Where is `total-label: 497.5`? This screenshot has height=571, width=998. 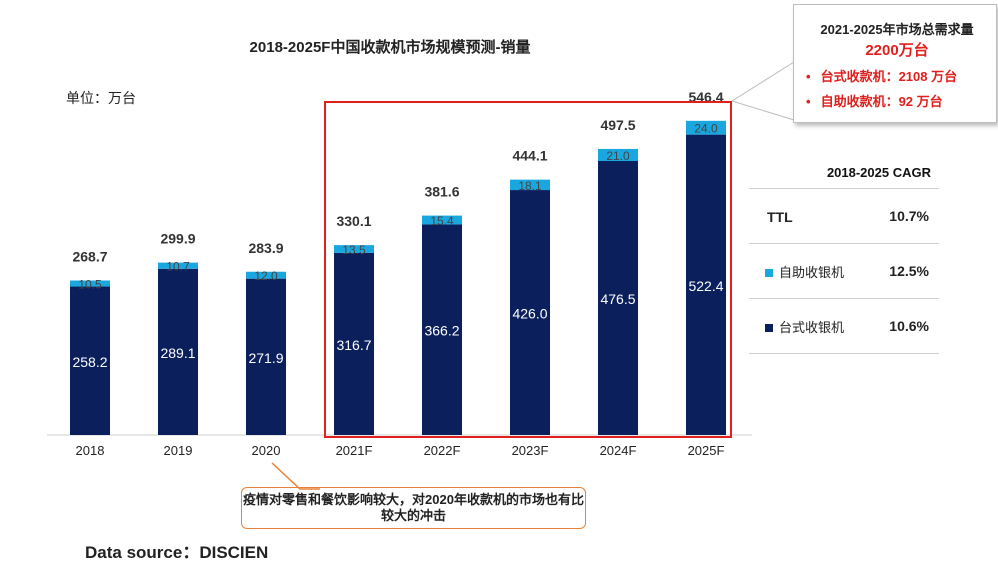
total-label: 497.5 is located at coordinates (617, 125).